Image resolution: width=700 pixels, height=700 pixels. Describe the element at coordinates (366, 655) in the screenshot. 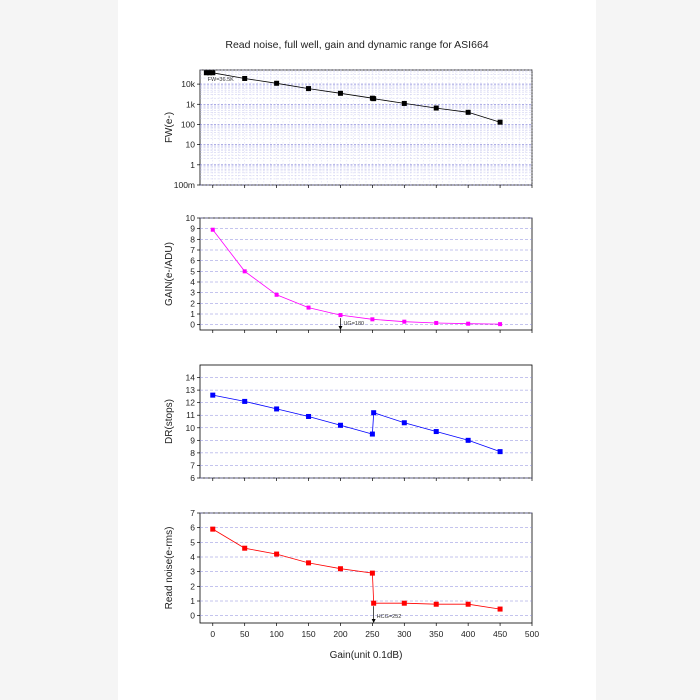

I see `x-axis-label: Gain(unit 0.1dB)` at that location.